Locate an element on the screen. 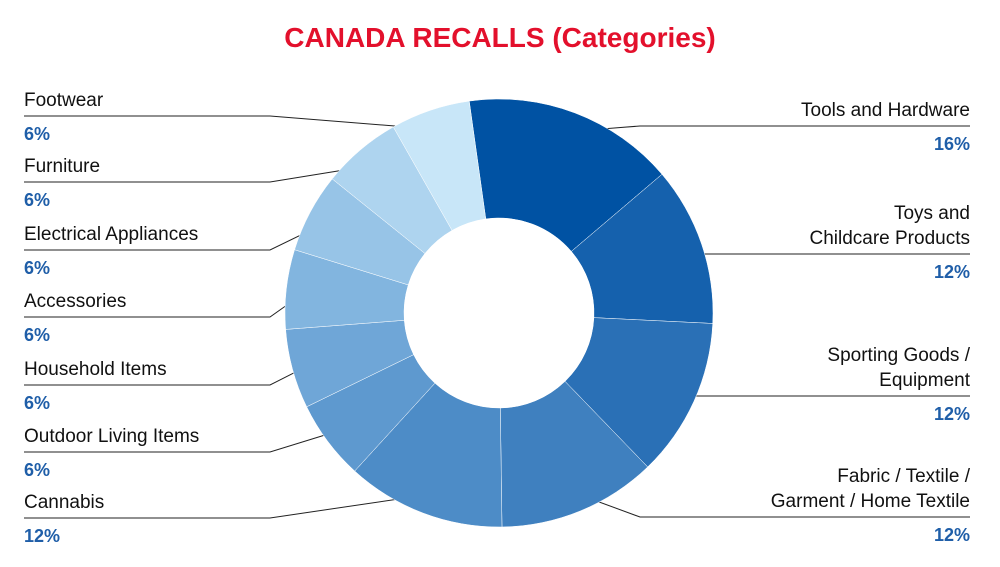  category-label: Sporting Goods / Equipment is located at coordinates (898, 368).